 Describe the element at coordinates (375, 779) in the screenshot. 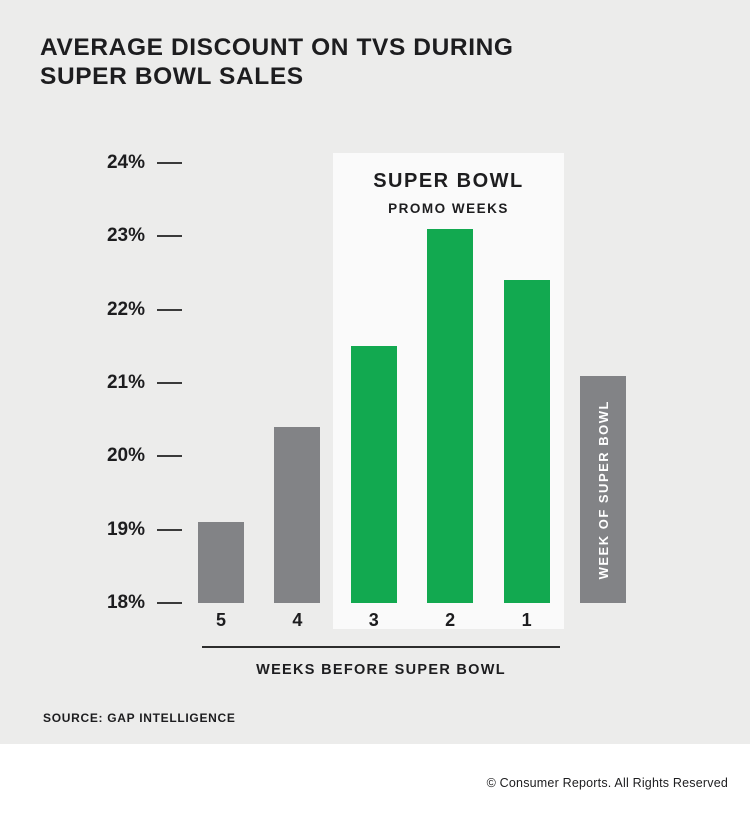

I see `footer-bar: © Consumer Reports. All Rights Reserved` at that location.